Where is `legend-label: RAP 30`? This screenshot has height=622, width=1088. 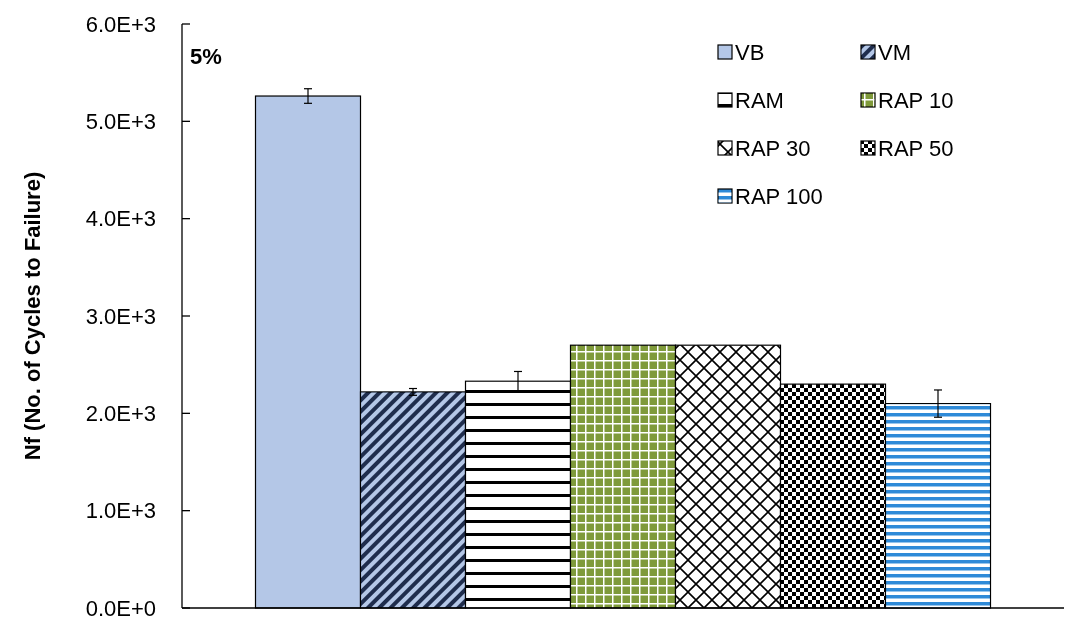 legend-label: RAP 30 is located at coordinates (773, 148).